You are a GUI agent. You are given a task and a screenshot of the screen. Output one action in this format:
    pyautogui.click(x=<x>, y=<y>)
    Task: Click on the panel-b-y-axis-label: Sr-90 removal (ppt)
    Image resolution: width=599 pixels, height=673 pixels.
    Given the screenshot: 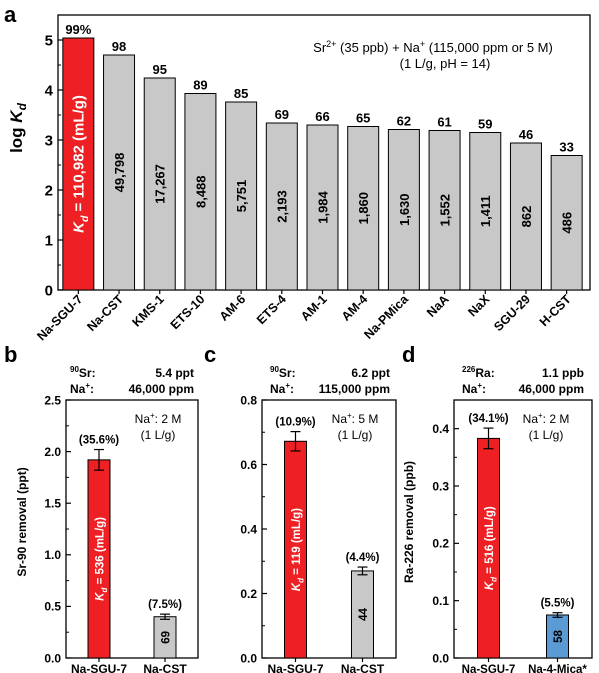 What is the action you would take?
    pyautogui.click(x=22, y=521)
    